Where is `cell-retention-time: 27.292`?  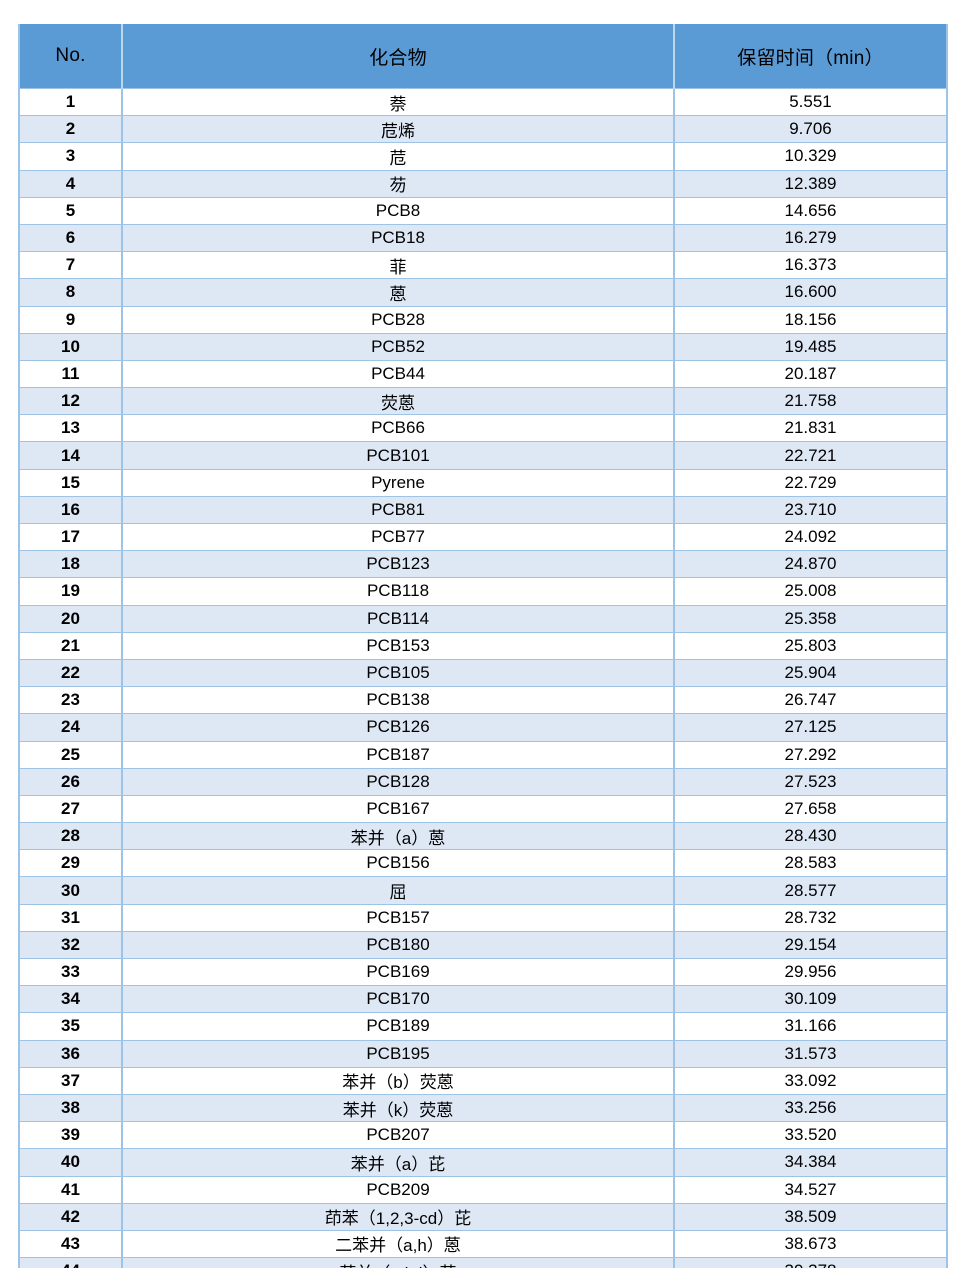
cell-retention-time: 27.292 is located at coordinates (810, 754).